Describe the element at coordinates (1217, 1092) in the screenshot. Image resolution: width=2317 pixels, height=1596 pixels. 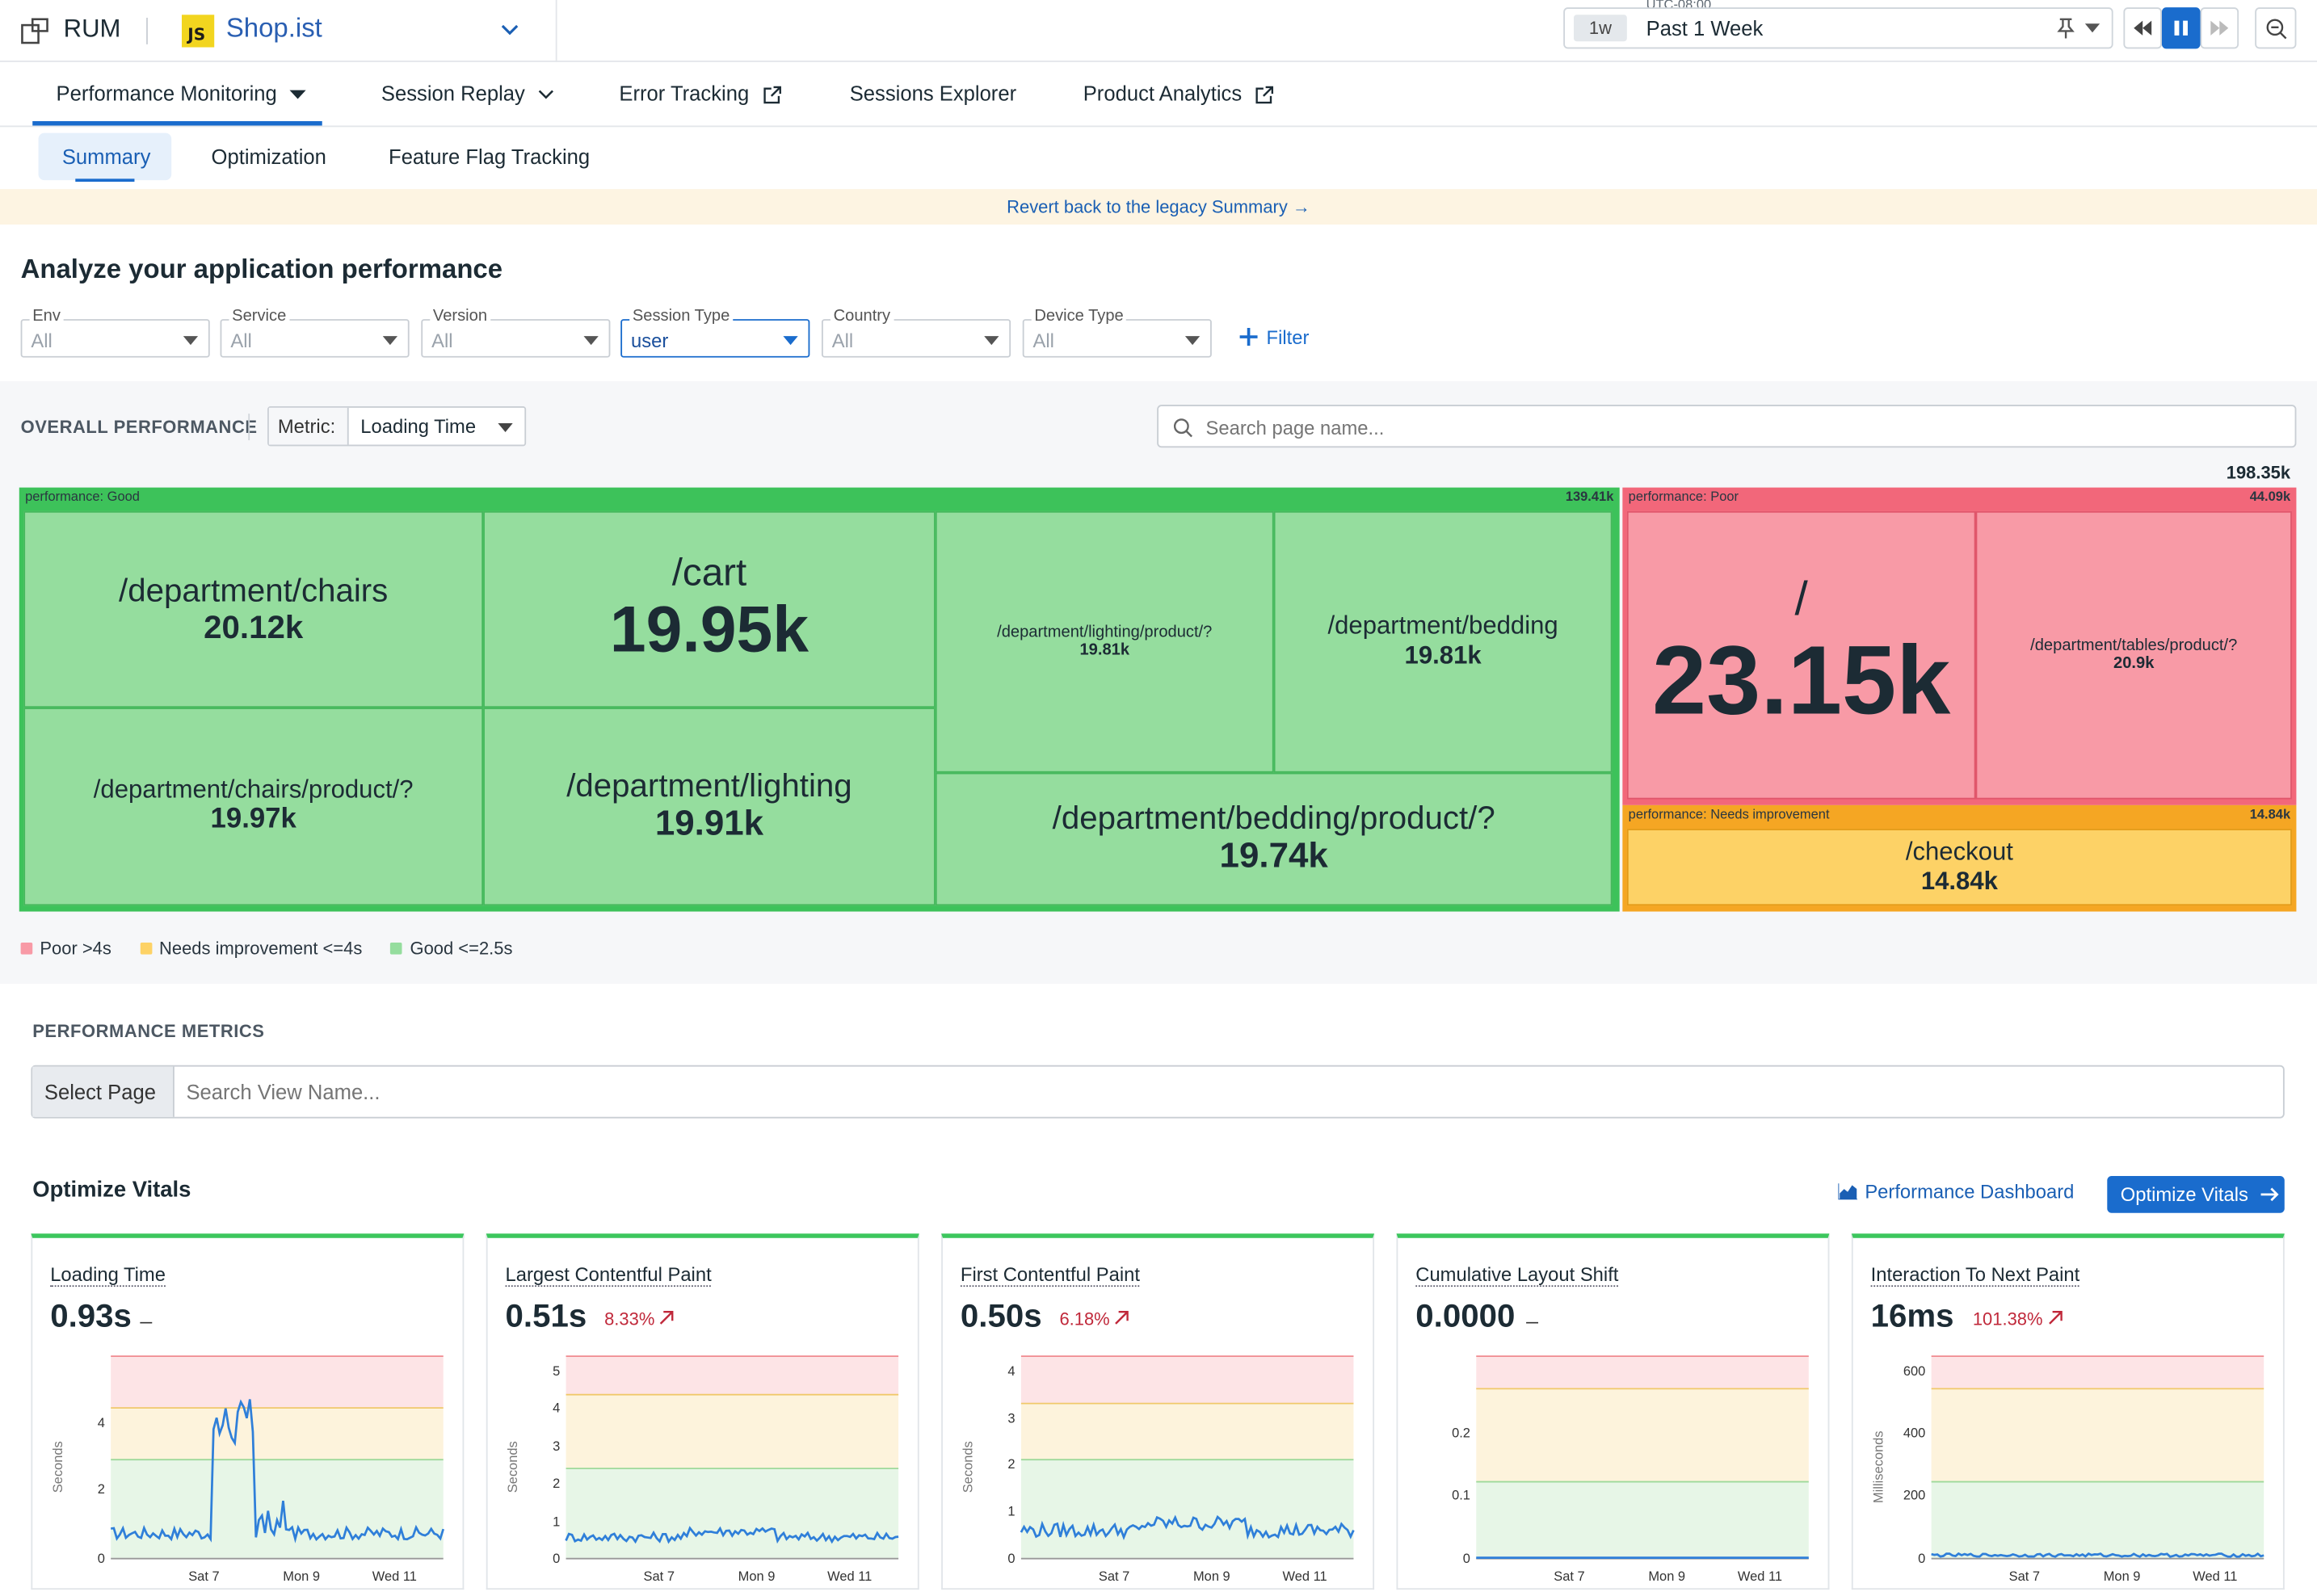
I see `view-name-search-input` at that location.